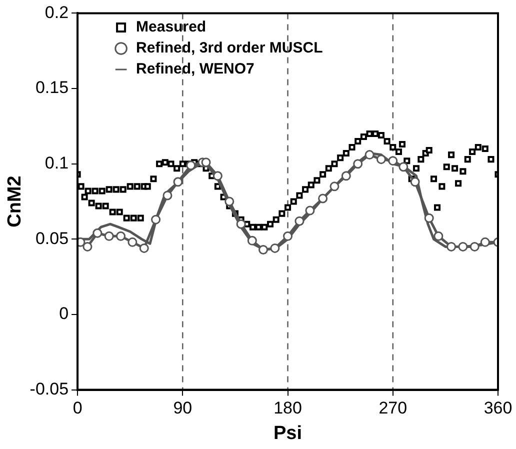 The image size is (516, 449). Describe the element at coordinates (498, 408) in the screenshot. I see `x-tick-label: 360` at that location.